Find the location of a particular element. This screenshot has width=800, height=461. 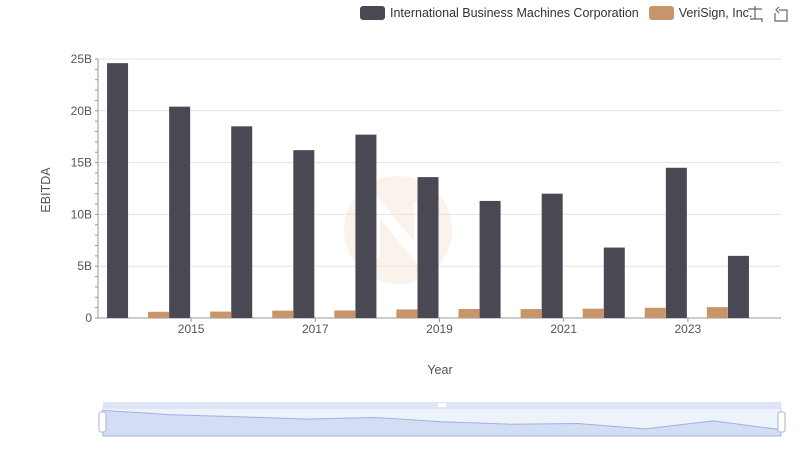

x-tick-label: 2019 is located at coordinates (439, 329).